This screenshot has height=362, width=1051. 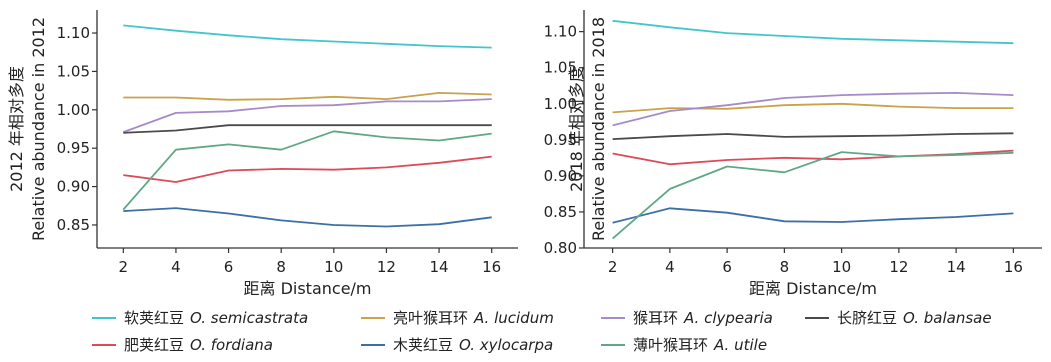 I want to click on legend-latin-name: O. fordiana, so click(x=231, y=345).